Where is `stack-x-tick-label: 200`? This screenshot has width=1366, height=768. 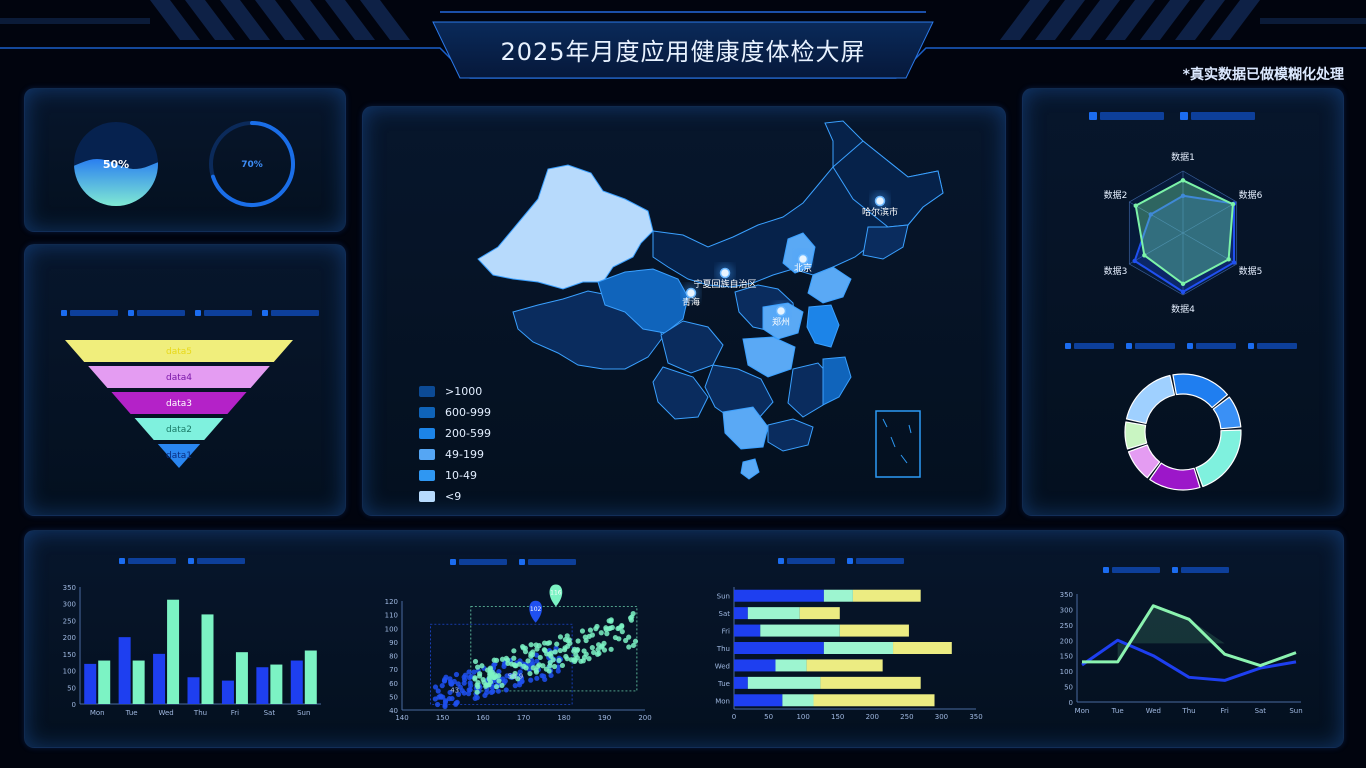 stack-x-tick-label: 200 is located at coordinates (872, 717).